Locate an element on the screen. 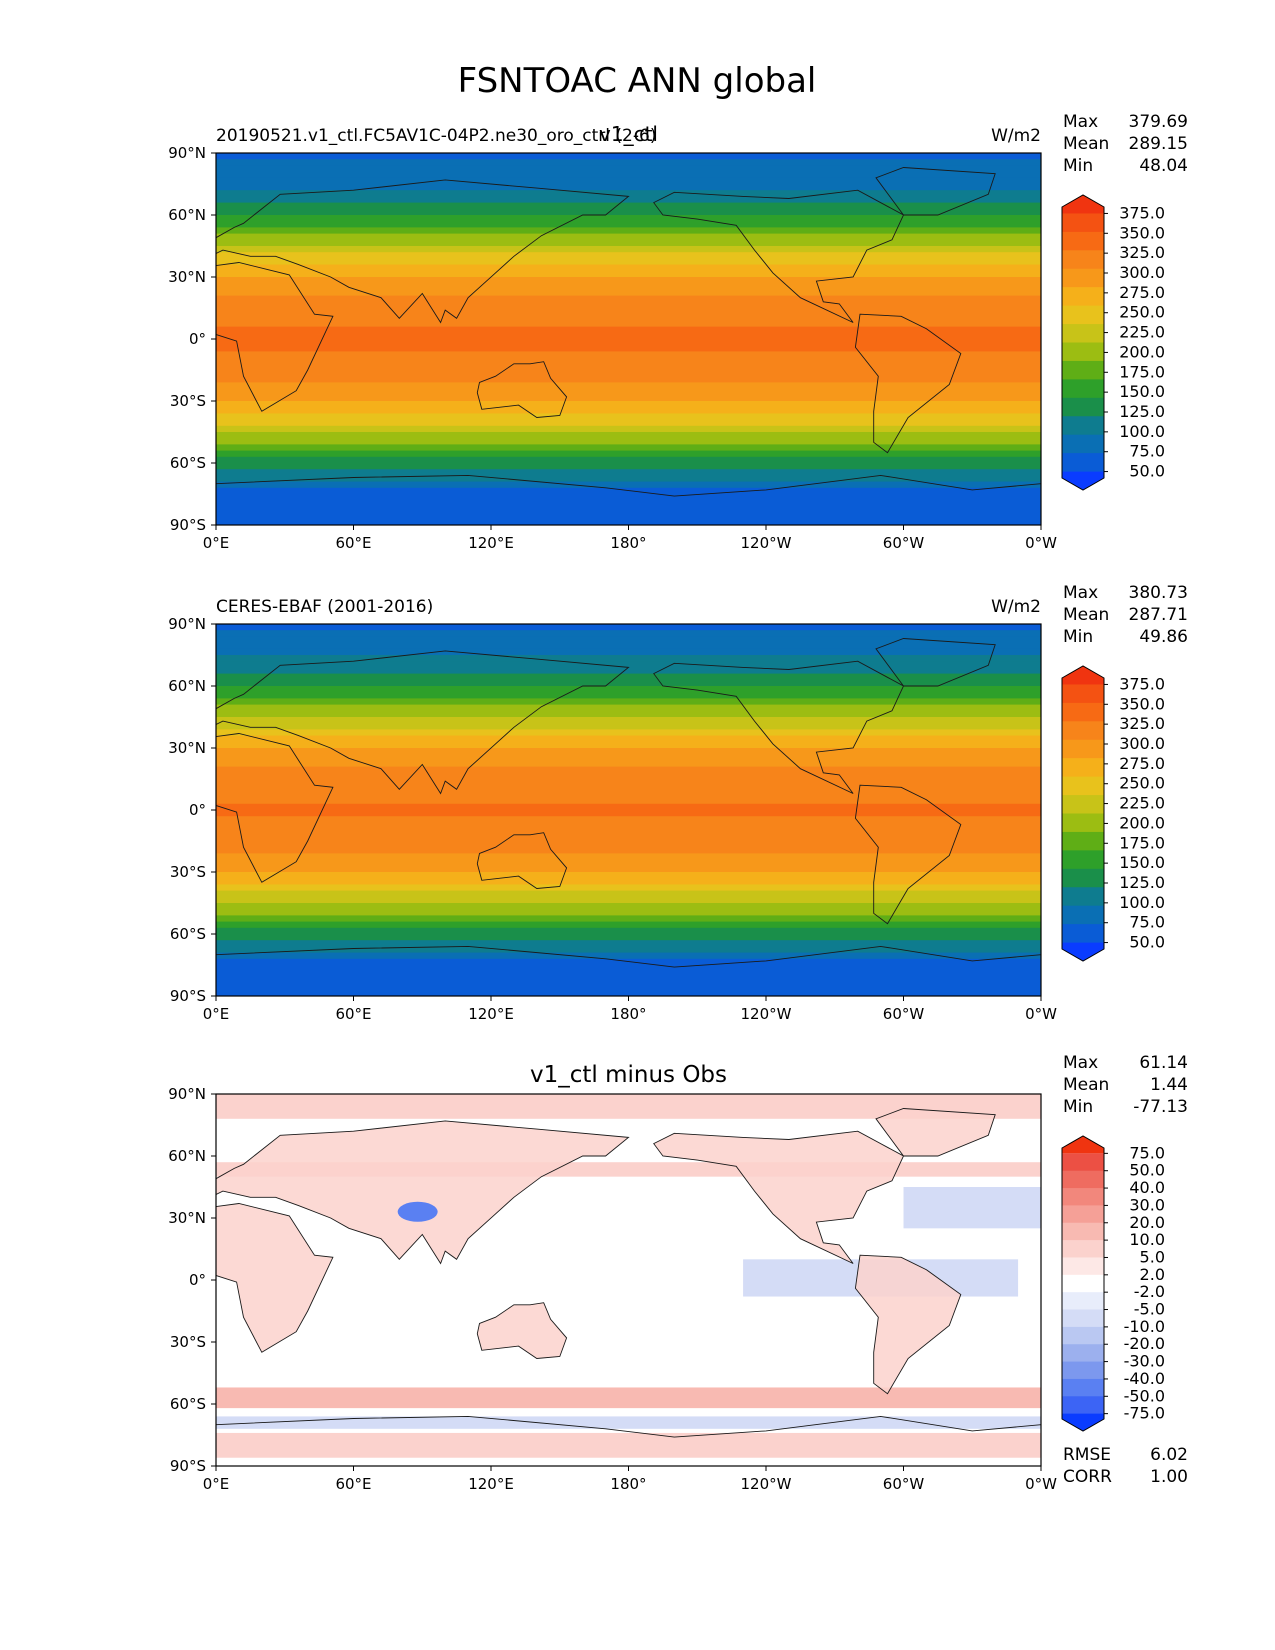 Image resolution: width=1275 pixels, height=1650 pixels. colorbar-label: 30.0 is located at coordinates (1147, 1204).